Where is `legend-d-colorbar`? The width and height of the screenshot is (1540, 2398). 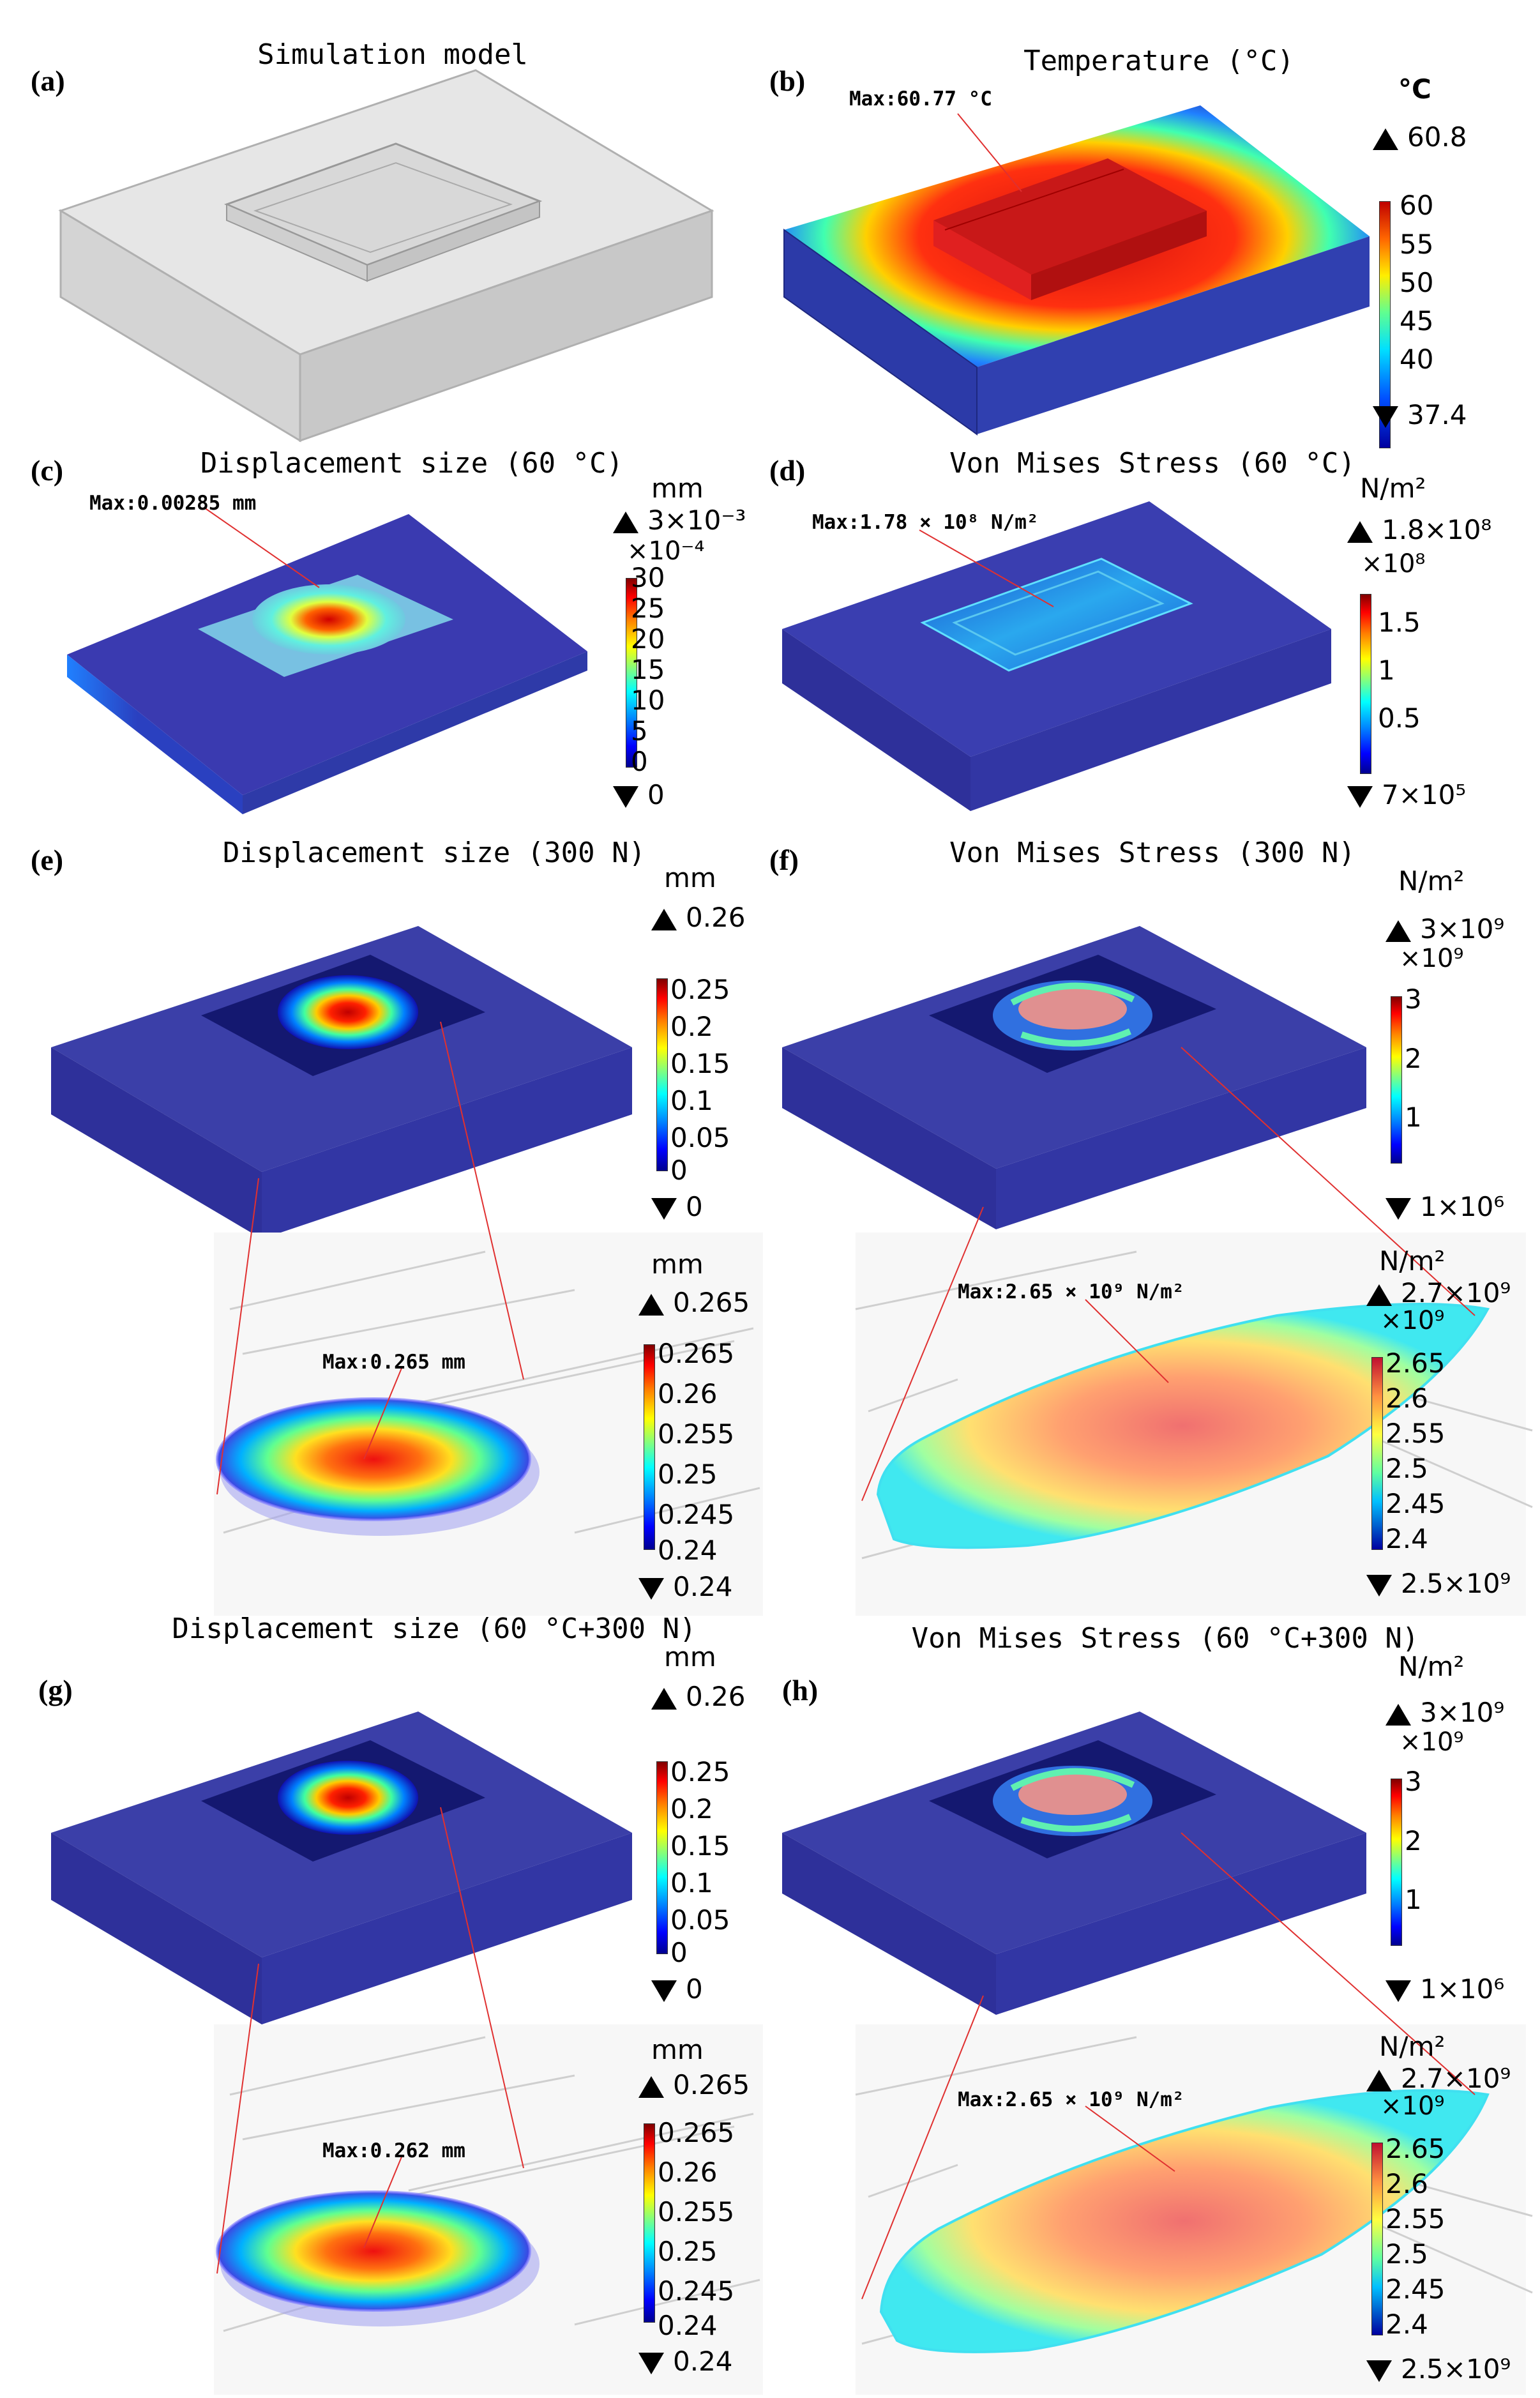
legend-d-colorbar is located at coordinates (1365, 684).